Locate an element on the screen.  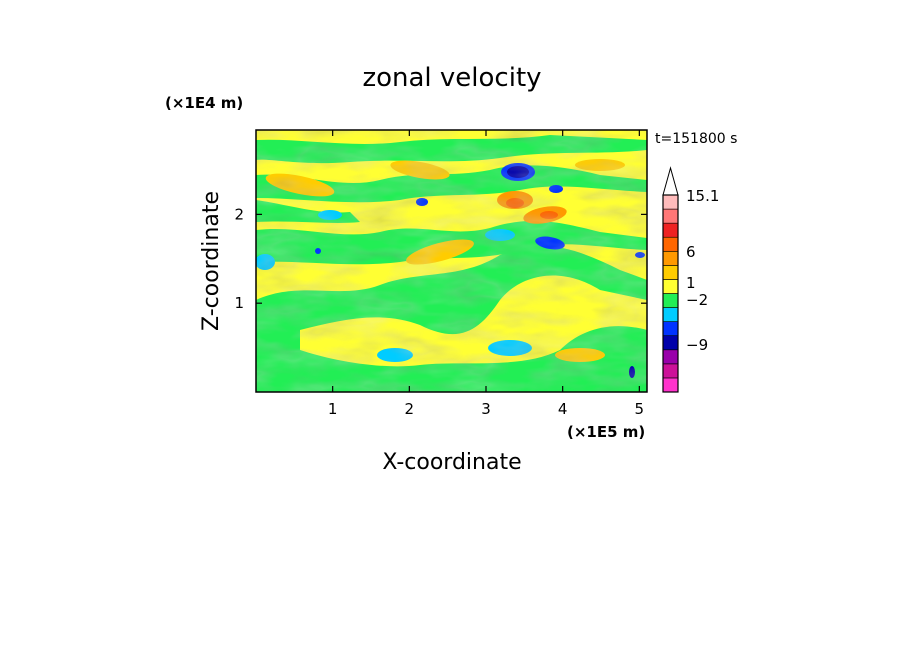
x-tick-label: 2 is located at coordinates (410, 409).